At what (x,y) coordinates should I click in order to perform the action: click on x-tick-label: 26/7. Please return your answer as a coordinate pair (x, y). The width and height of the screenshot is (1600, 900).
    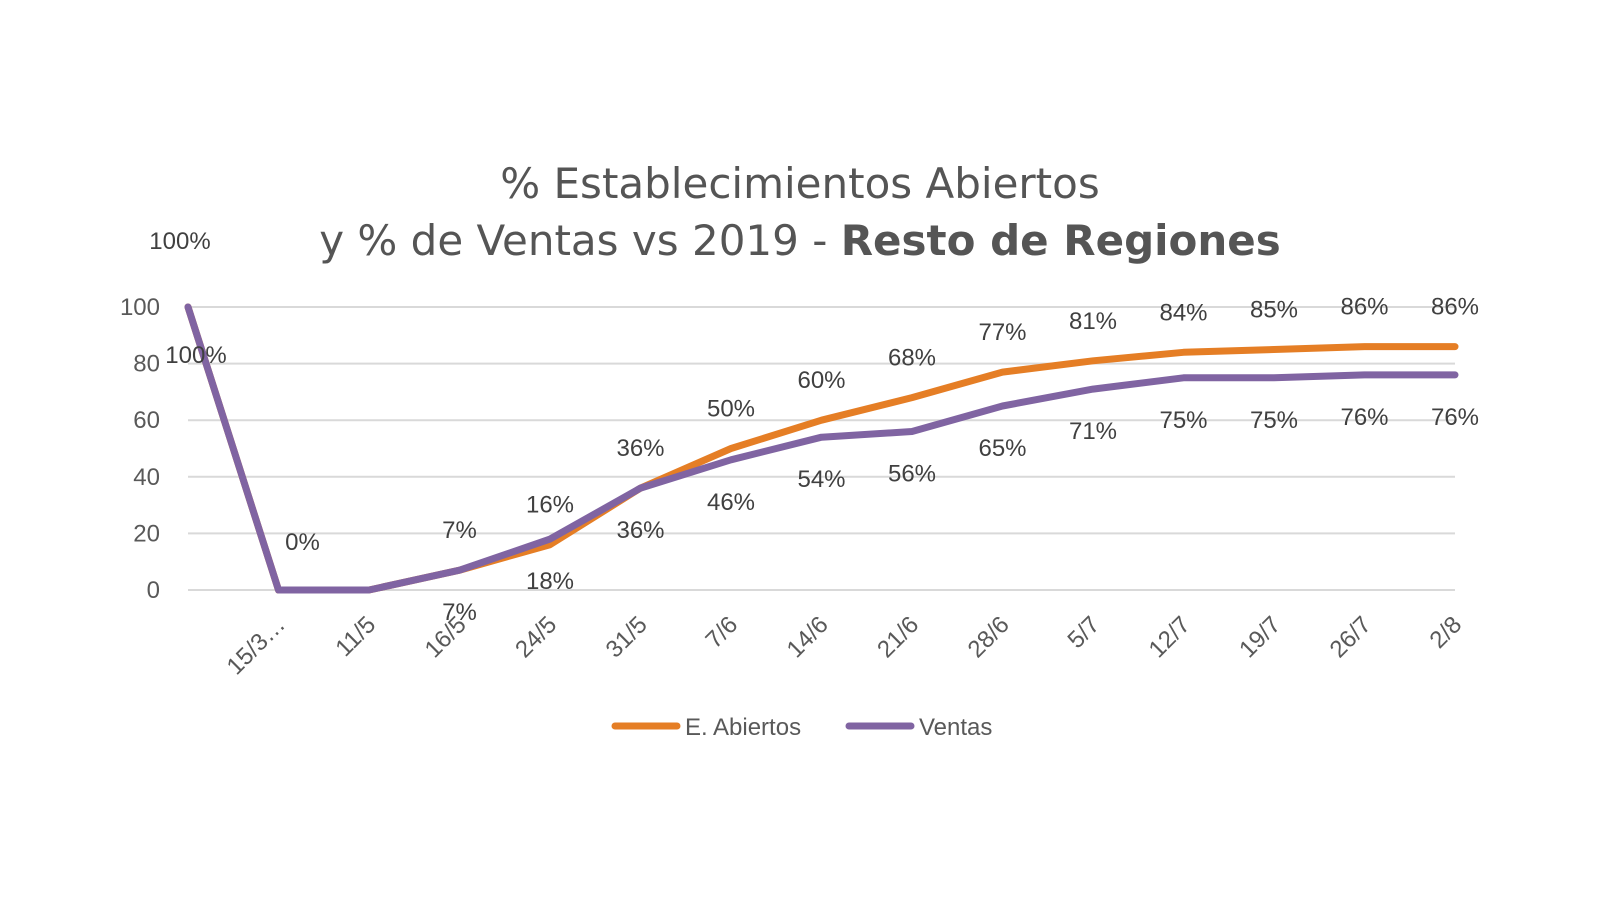
    Looking at the image, I should click on (1351, 637).